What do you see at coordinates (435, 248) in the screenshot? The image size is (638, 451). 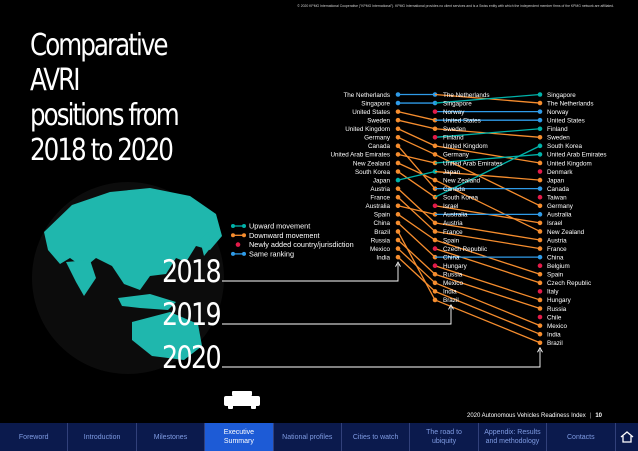 I see `new-dot-czech-republic-2019` at bounding box center [435, 248].